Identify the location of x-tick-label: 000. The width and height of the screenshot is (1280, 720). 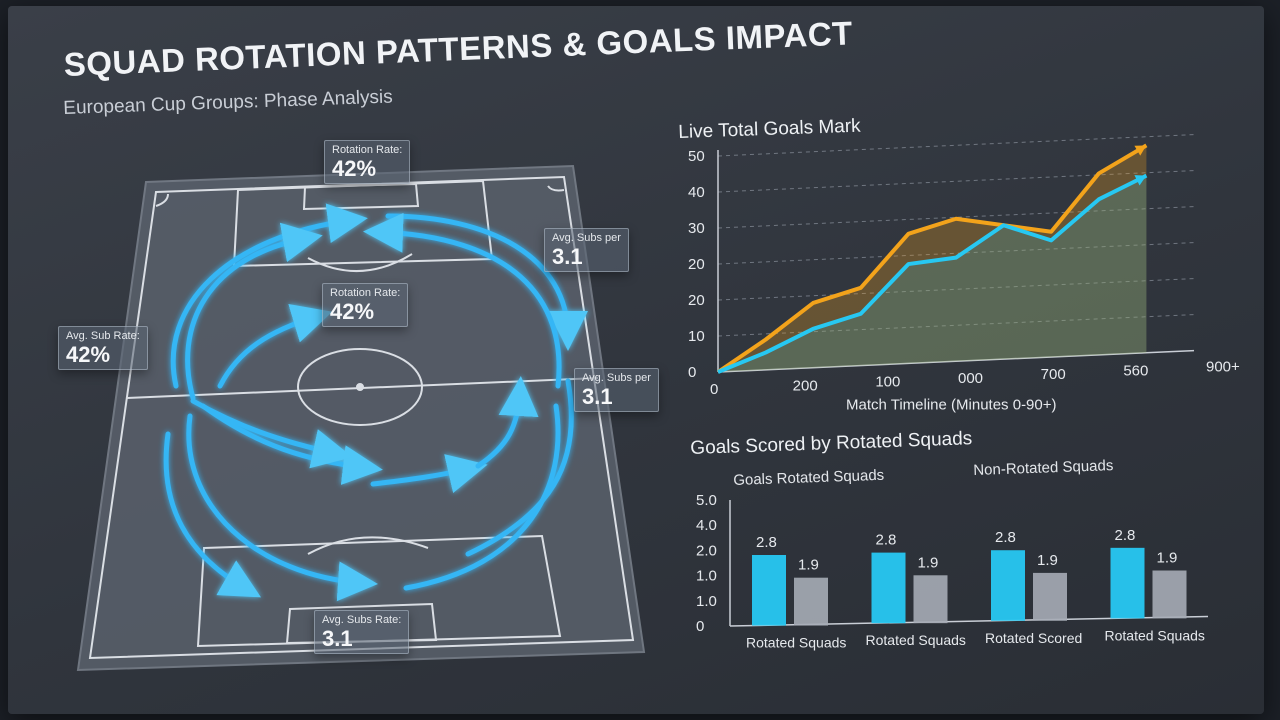
(970, 378).